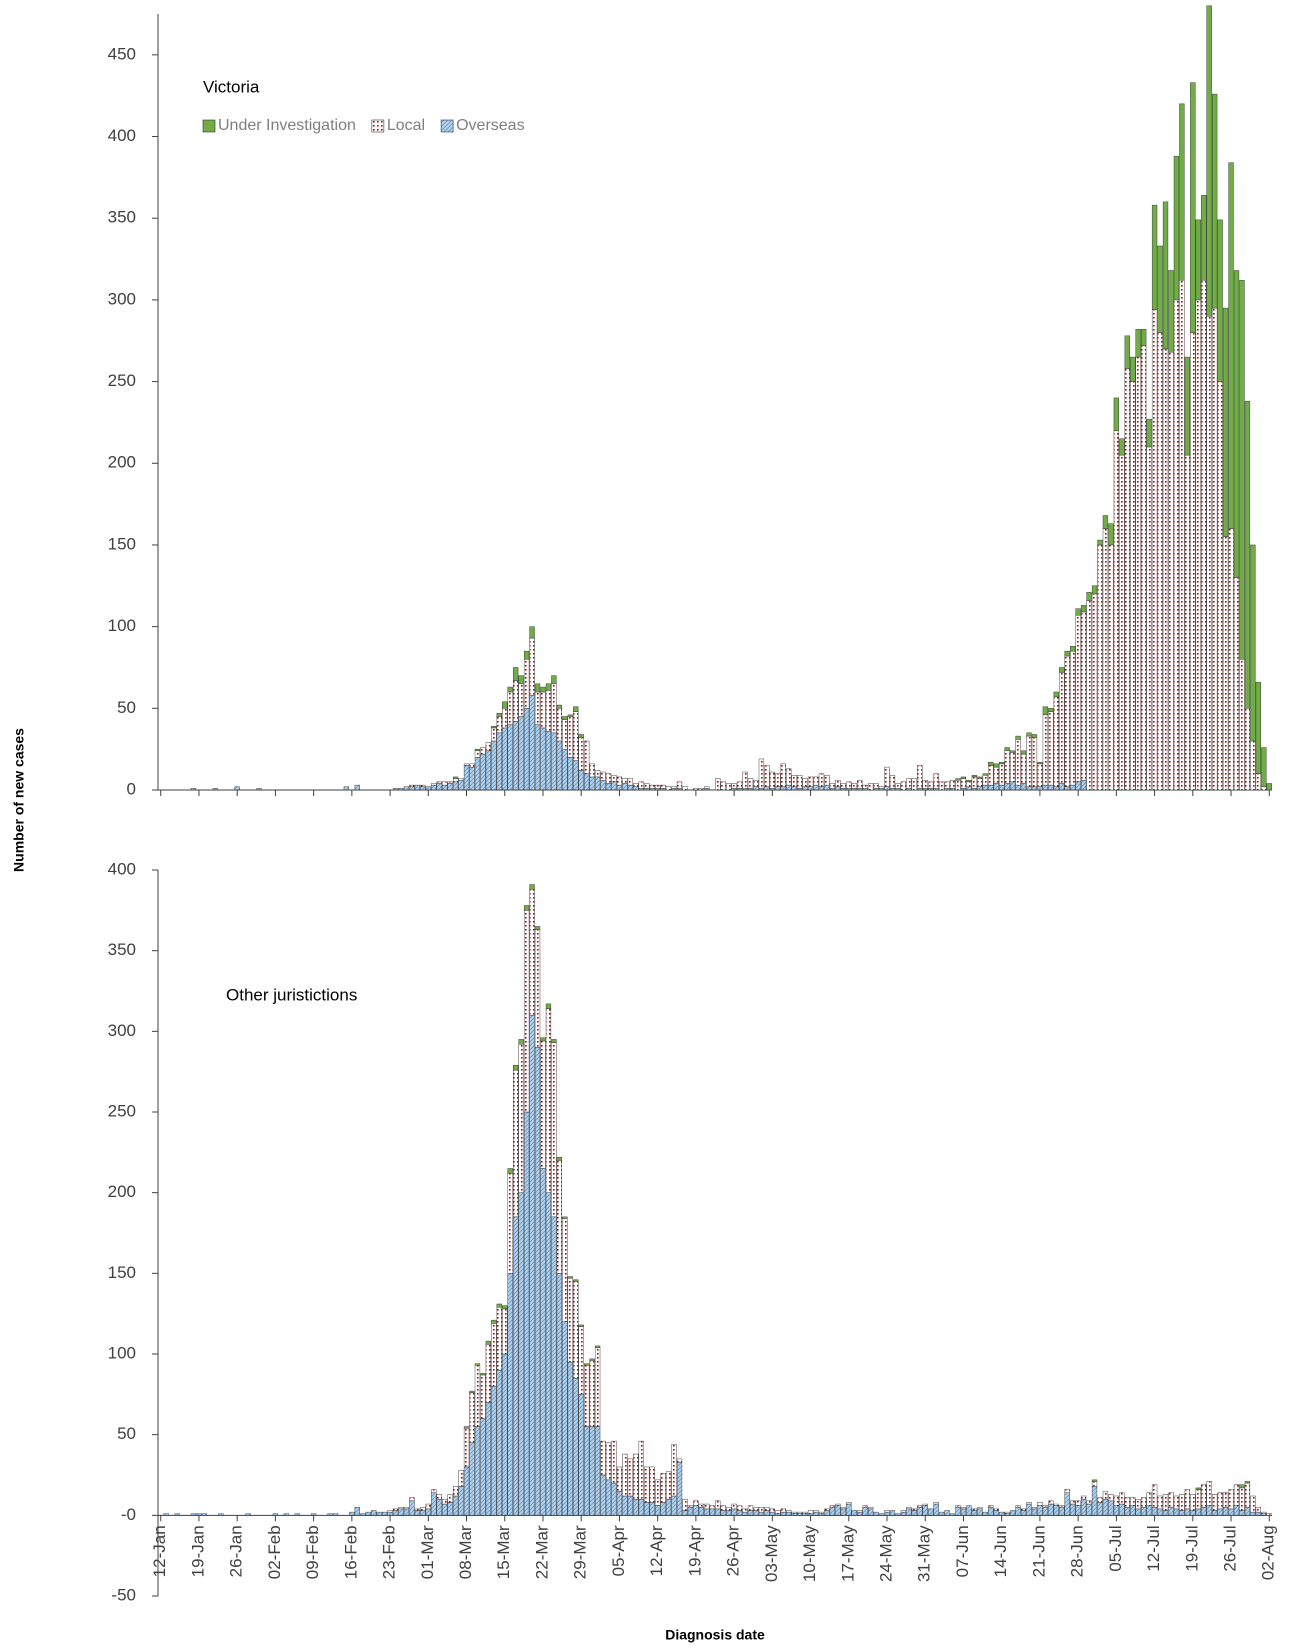 The height and width of the screenshot is (1648, 1293). Describe the element at coordinates (541, 1552) in the screenshot. I see `x-tick-label: 22-Mar` at that location.